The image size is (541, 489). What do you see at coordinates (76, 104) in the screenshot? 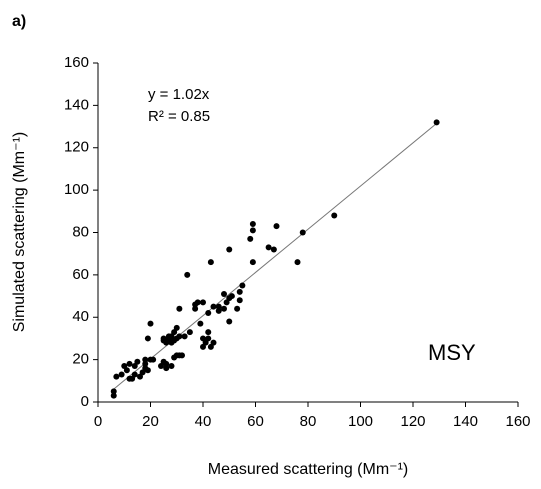
I see `y-tick-label: 140` at bounding box center [76, 104].